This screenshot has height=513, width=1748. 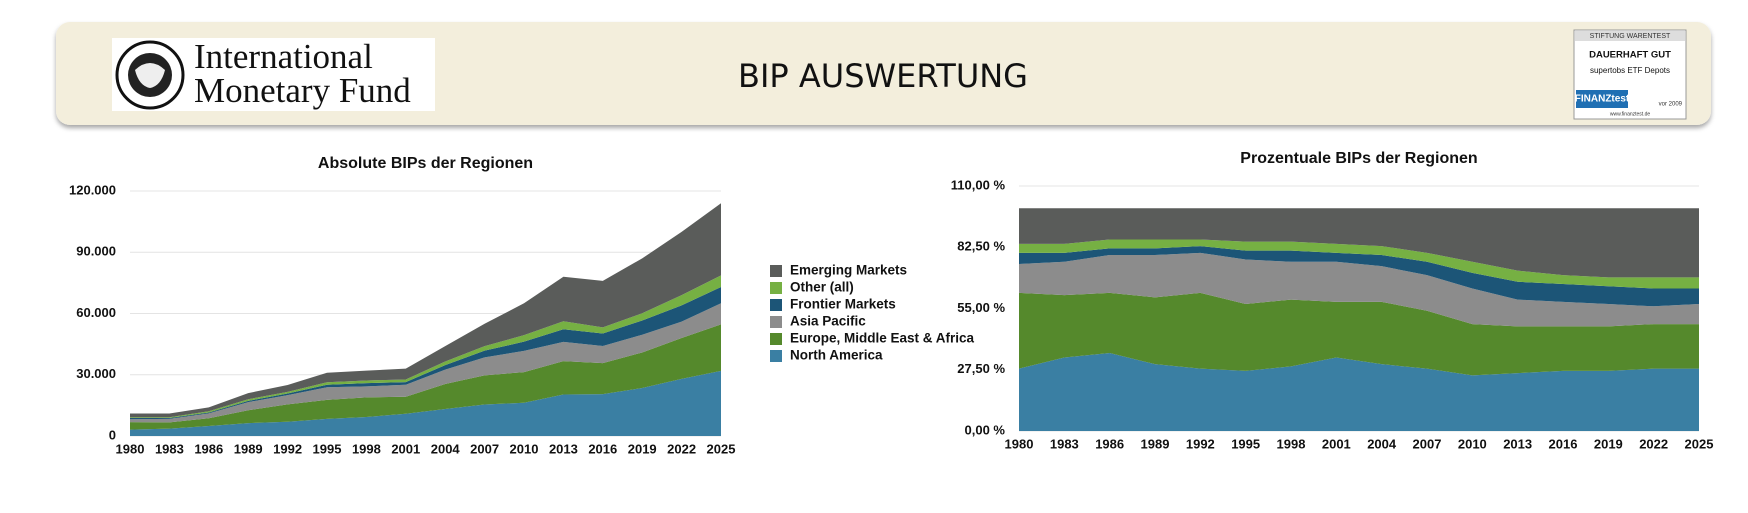 What do you see at coordinates (96, 251) in the screenshot?
I see `y-tick-label: 90.000` at bounding box center [96, 251].